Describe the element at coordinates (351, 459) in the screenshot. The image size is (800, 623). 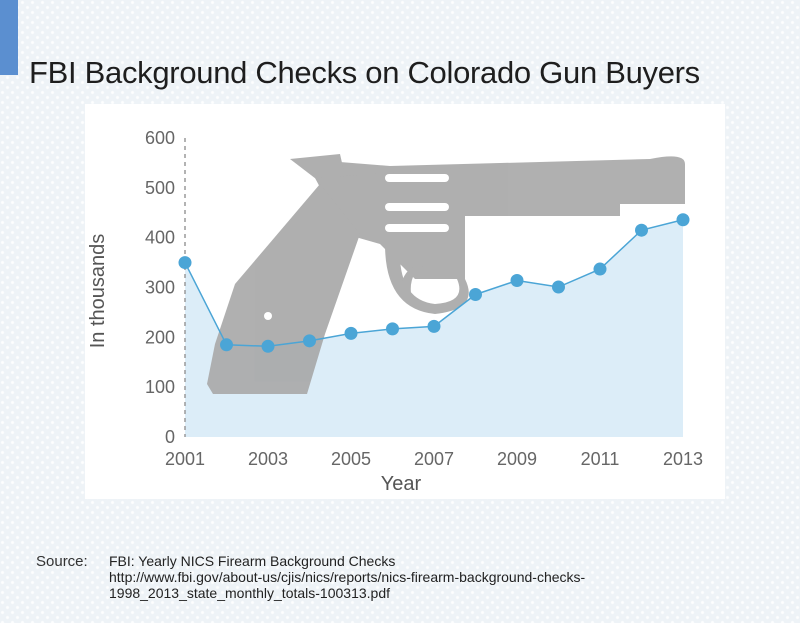
I see `x-tick-label: 2005` at that location.